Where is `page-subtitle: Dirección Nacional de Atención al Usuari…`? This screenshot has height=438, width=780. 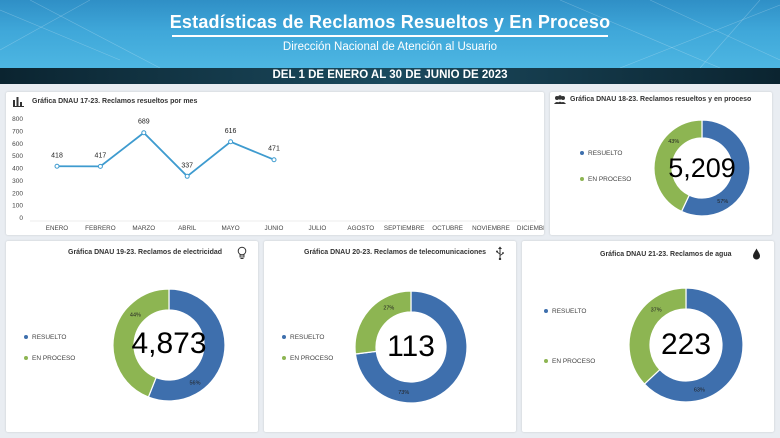
page-subtitle: Dirección Nacional de Atención al Usuari… is located at coordinates (390, 47).